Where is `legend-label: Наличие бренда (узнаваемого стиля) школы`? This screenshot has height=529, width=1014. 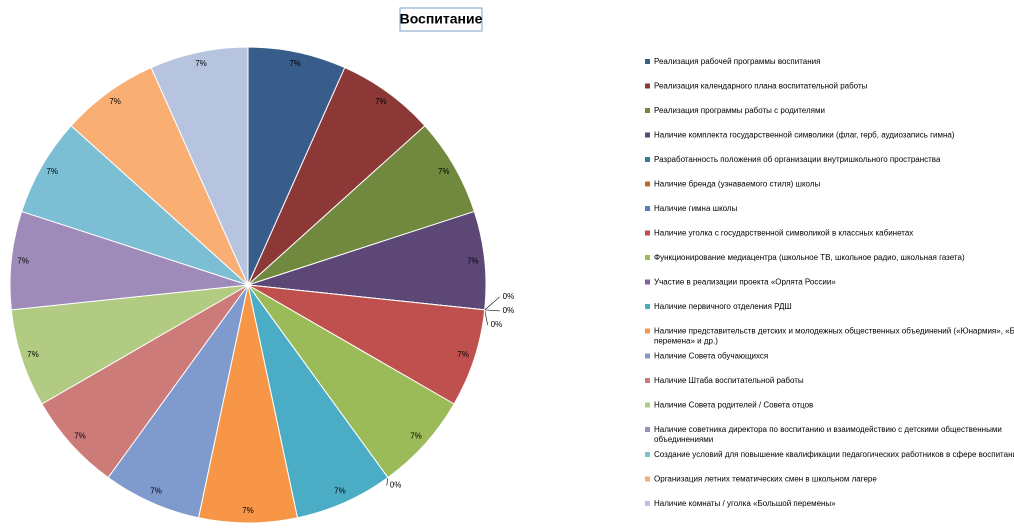
legend-label: Наличие бренда (узнаваемого стиля) школы is located at coordinates (737, 184).